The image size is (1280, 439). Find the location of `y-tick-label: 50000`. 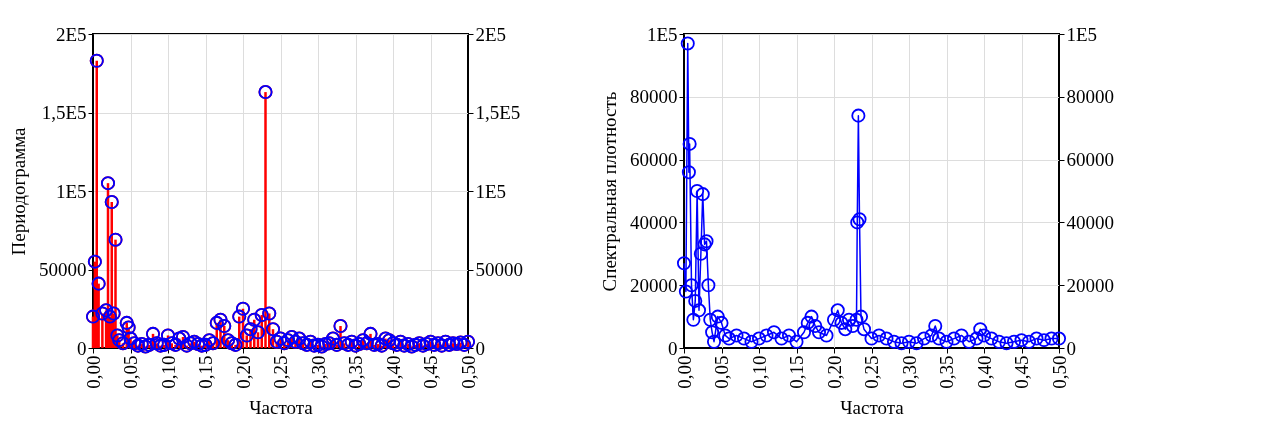

y-tick-label: 50000 is located at coordinates (63, 269).